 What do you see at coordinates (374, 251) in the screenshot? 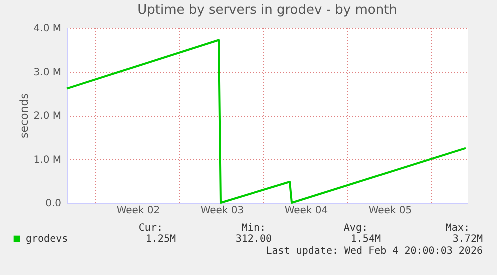
I see `text: Last update: Wed Feb 4 20:00:03 2026` at bounding box center [374, 251].